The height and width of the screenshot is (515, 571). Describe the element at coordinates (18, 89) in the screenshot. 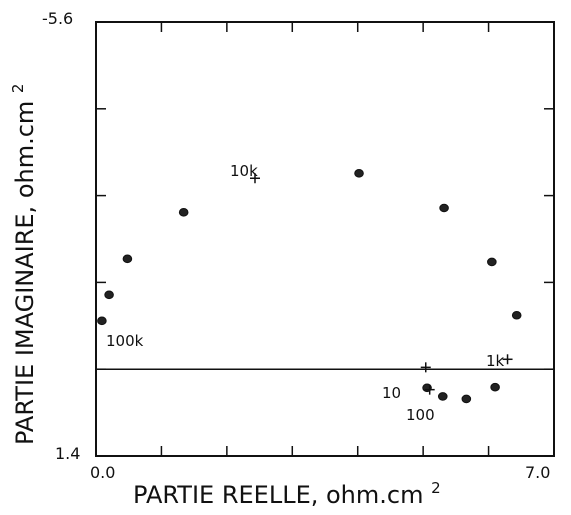

I see `y-axis-label-superscript: 2` at that location.